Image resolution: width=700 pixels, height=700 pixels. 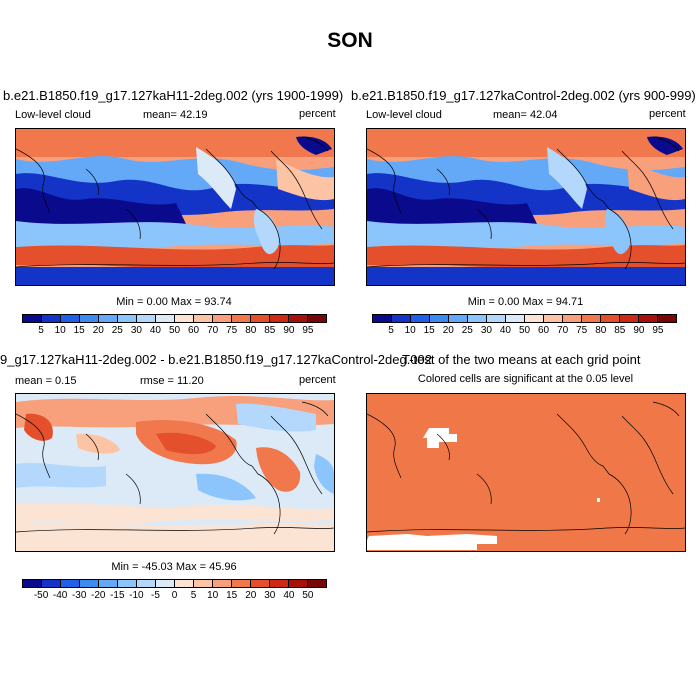 I want to click on colorbar-diff, so click(x=174, y=583).